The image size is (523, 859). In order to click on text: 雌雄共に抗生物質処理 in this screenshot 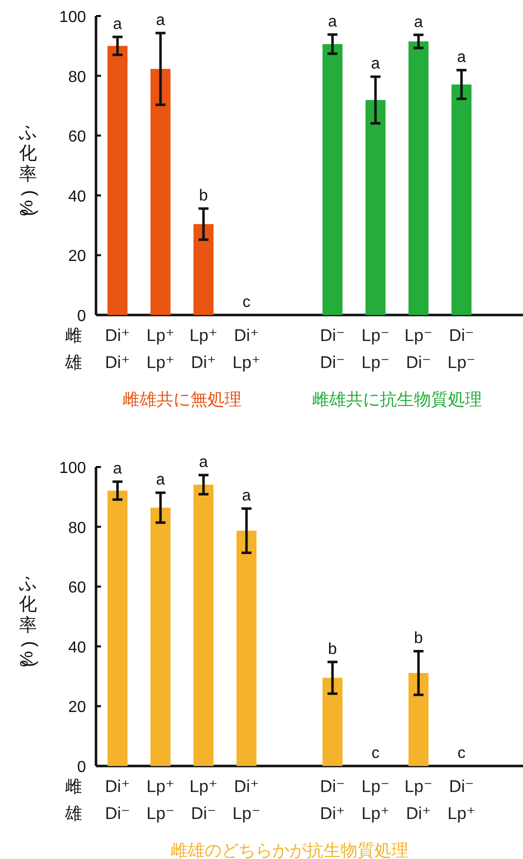, I will do `click(397, 399)`.